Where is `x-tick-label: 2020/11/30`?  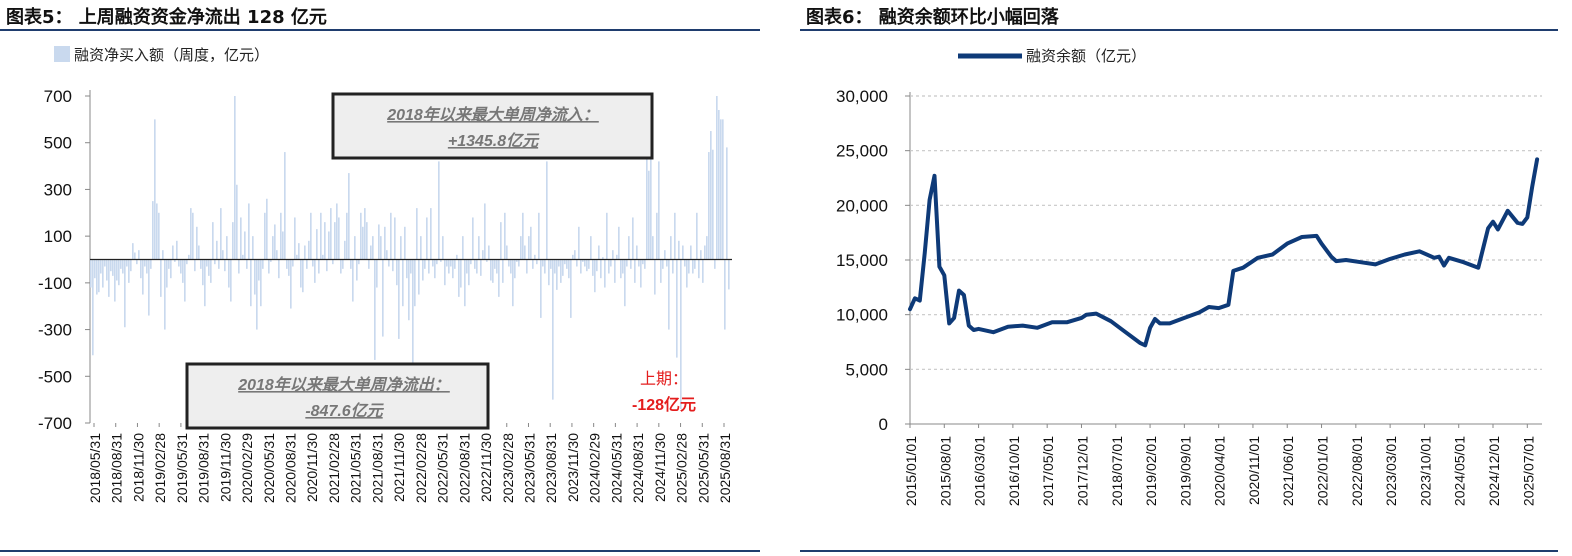 x-tick-label: 2020/11/30 is located at coordinates (312, 467).